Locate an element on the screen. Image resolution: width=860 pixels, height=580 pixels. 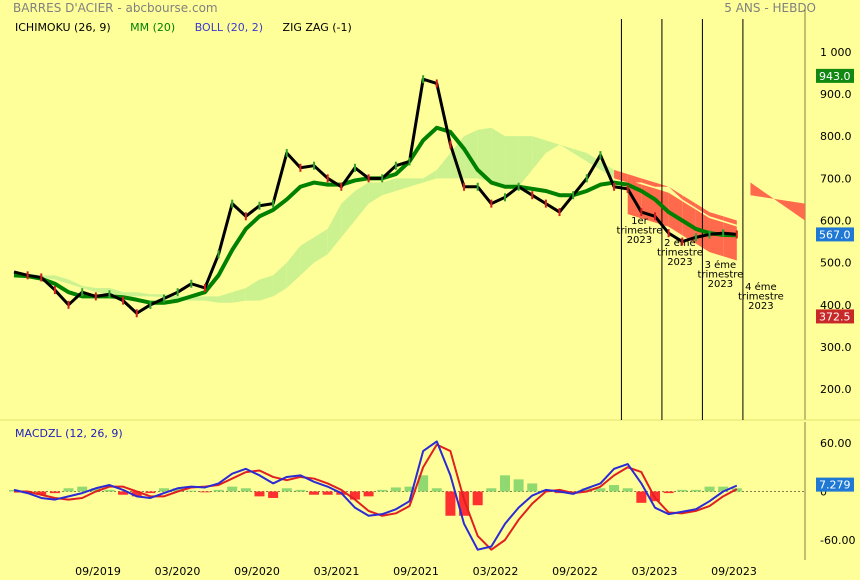
x-axis-label: 03/2023 is located at coordinates (655, 571).